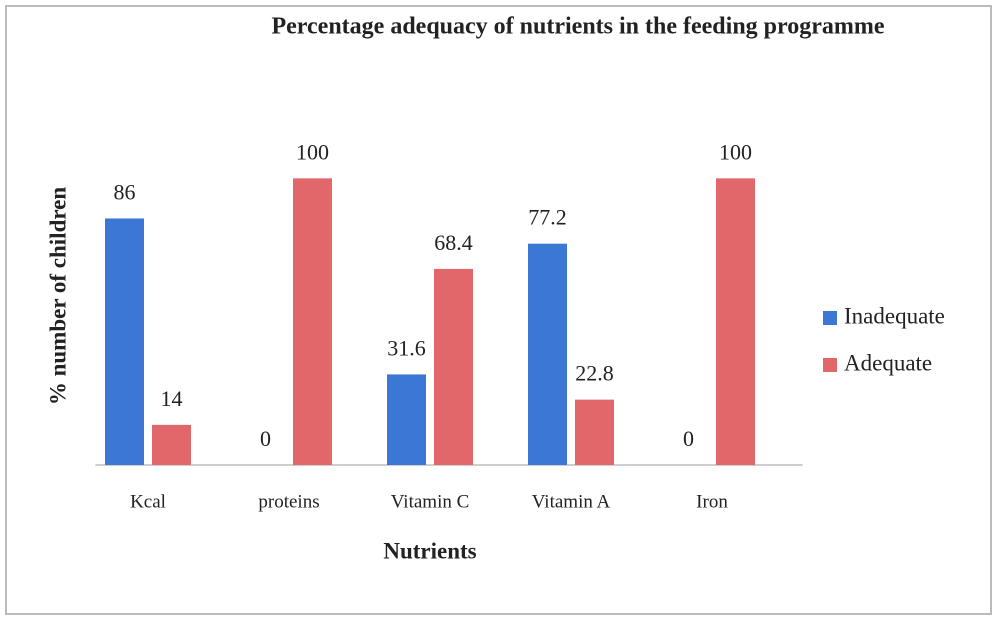 This screenshot has width=997, height=620. I want to click on x-tick-label: Vitamin A, so click(571, 501).